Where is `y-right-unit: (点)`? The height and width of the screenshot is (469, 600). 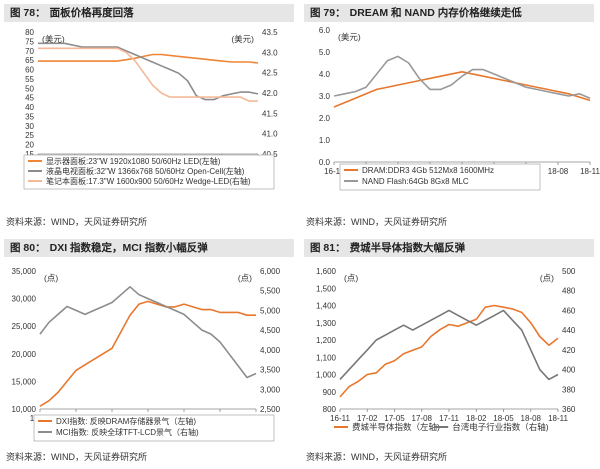
y-right-unit: (点) is located at coordinates (547, 278).